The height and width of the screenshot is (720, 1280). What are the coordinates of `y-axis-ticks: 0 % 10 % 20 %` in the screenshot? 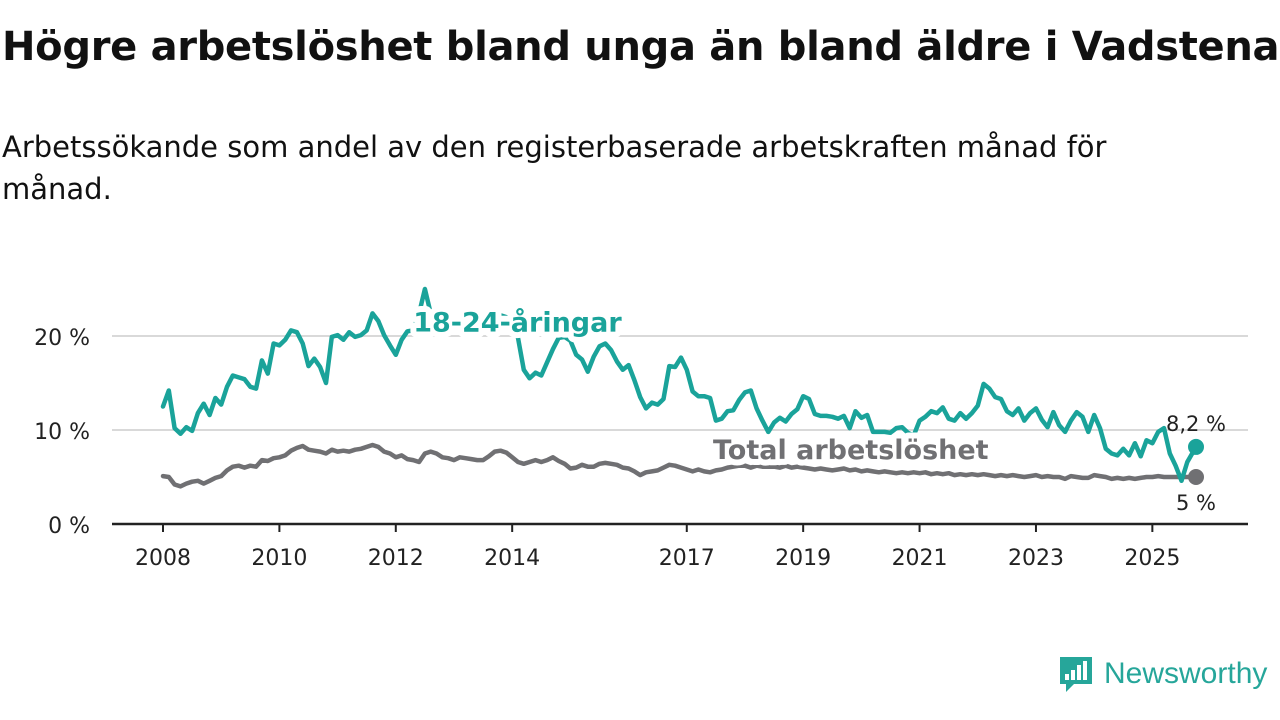 It's located at (62, 432).